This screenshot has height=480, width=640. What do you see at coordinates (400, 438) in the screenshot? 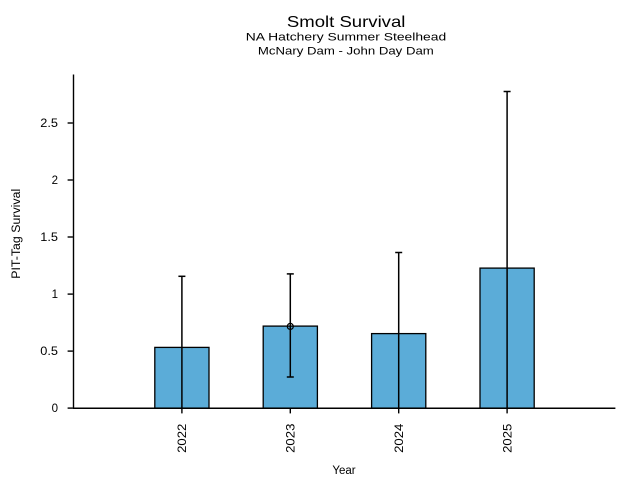
I see `svg-text: 2024` at bounding box center [400, 438].